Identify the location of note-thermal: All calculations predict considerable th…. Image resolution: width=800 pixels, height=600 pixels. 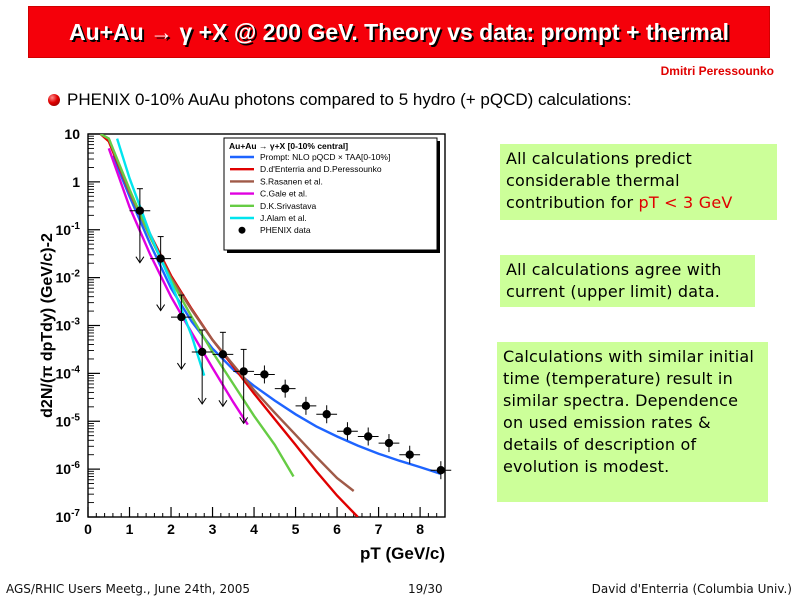
(638, 182).